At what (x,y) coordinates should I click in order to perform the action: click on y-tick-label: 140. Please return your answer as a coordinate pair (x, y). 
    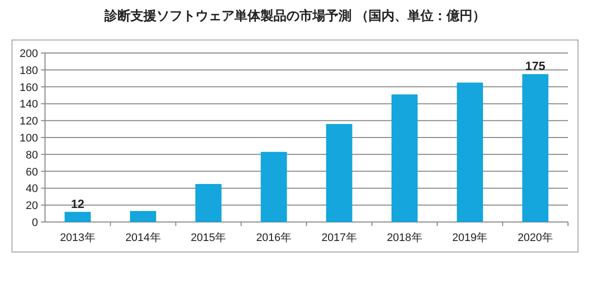
    Looking at the image, I should click on (29, 104).